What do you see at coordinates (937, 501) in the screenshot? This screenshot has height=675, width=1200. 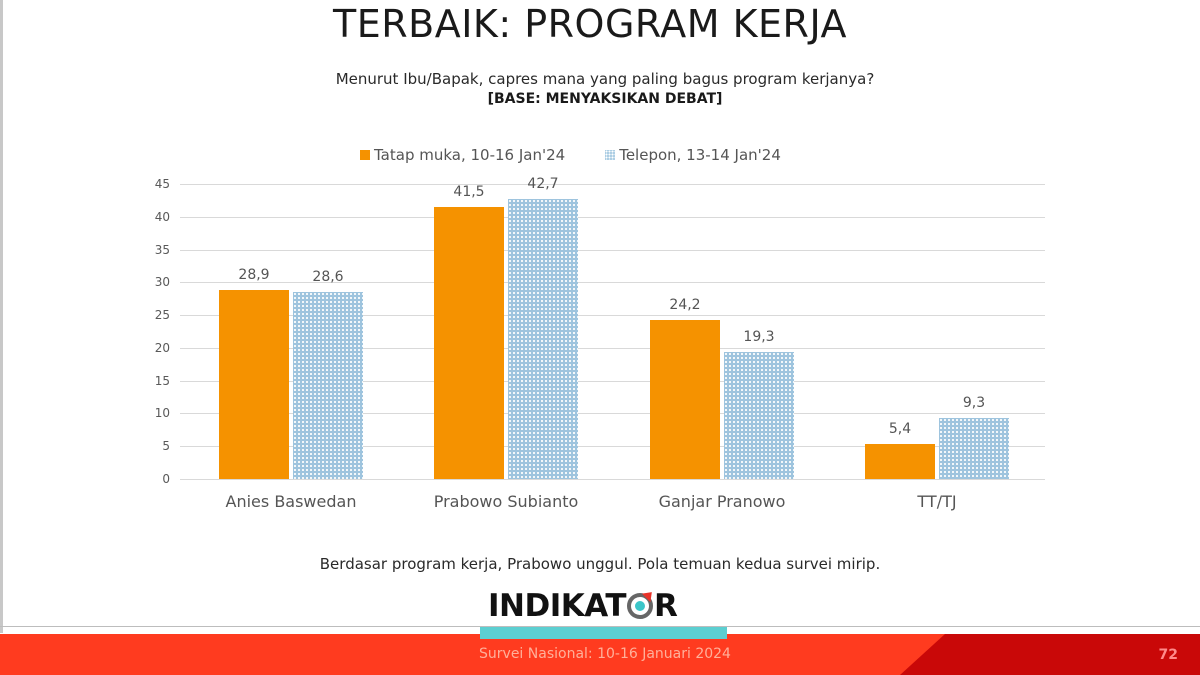 I see `x-label-tttj: TT/TJ` at bounding box center [937, 501].